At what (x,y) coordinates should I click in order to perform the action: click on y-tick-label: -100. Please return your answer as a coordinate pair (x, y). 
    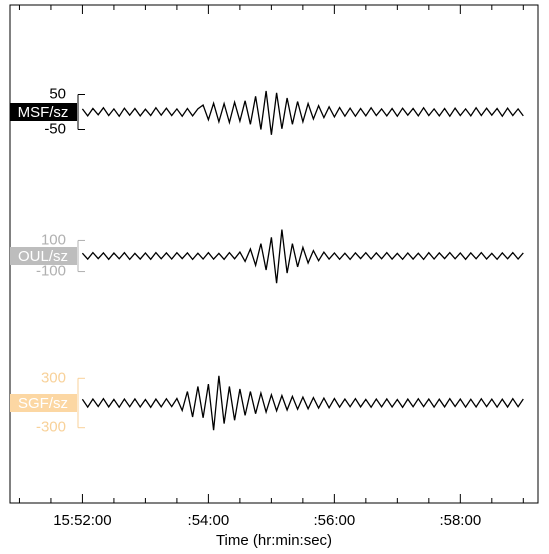
    Looking at the image, I should click on (51, 271).